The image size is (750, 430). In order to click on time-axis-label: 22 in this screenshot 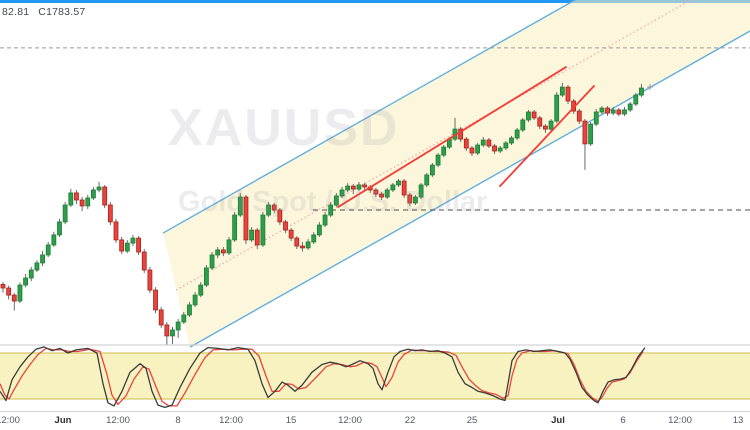, I will do `click(410, 420)`.